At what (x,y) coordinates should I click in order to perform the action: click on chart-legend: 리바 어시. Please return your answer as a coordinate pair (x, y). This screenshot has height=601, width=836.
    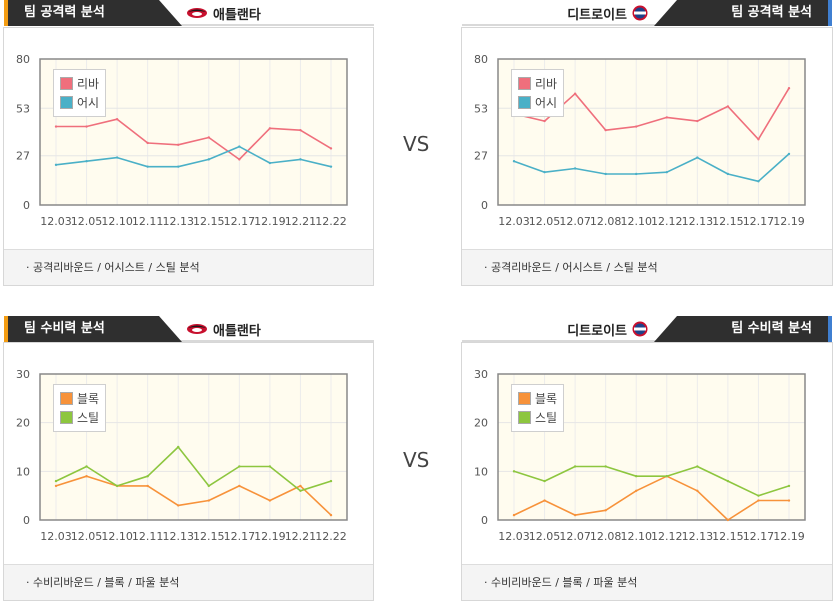
    Looking at the image, I should click on (538, 93).